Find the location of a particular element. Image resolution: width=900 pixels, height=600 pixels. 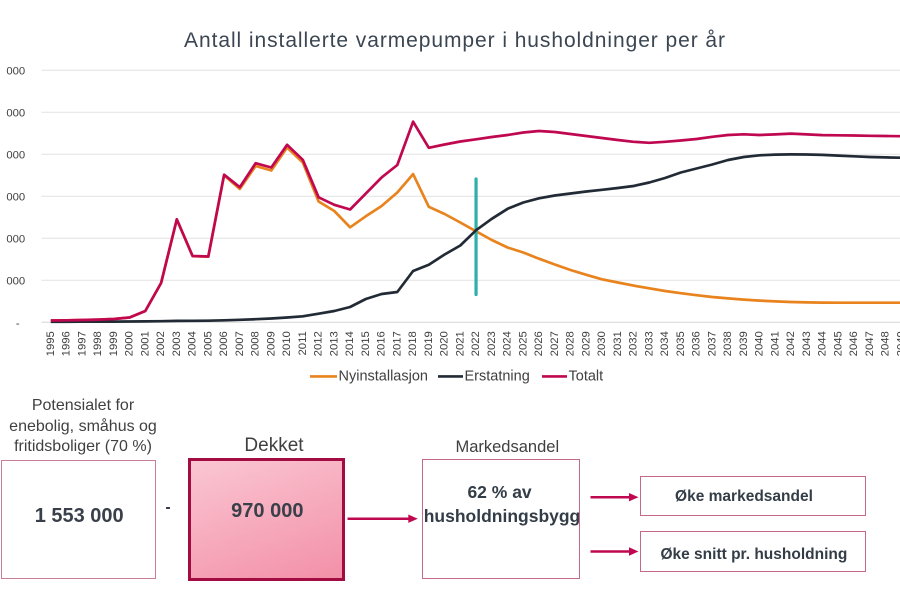

svg-text: 2021 is located at coordinates (460, 343).